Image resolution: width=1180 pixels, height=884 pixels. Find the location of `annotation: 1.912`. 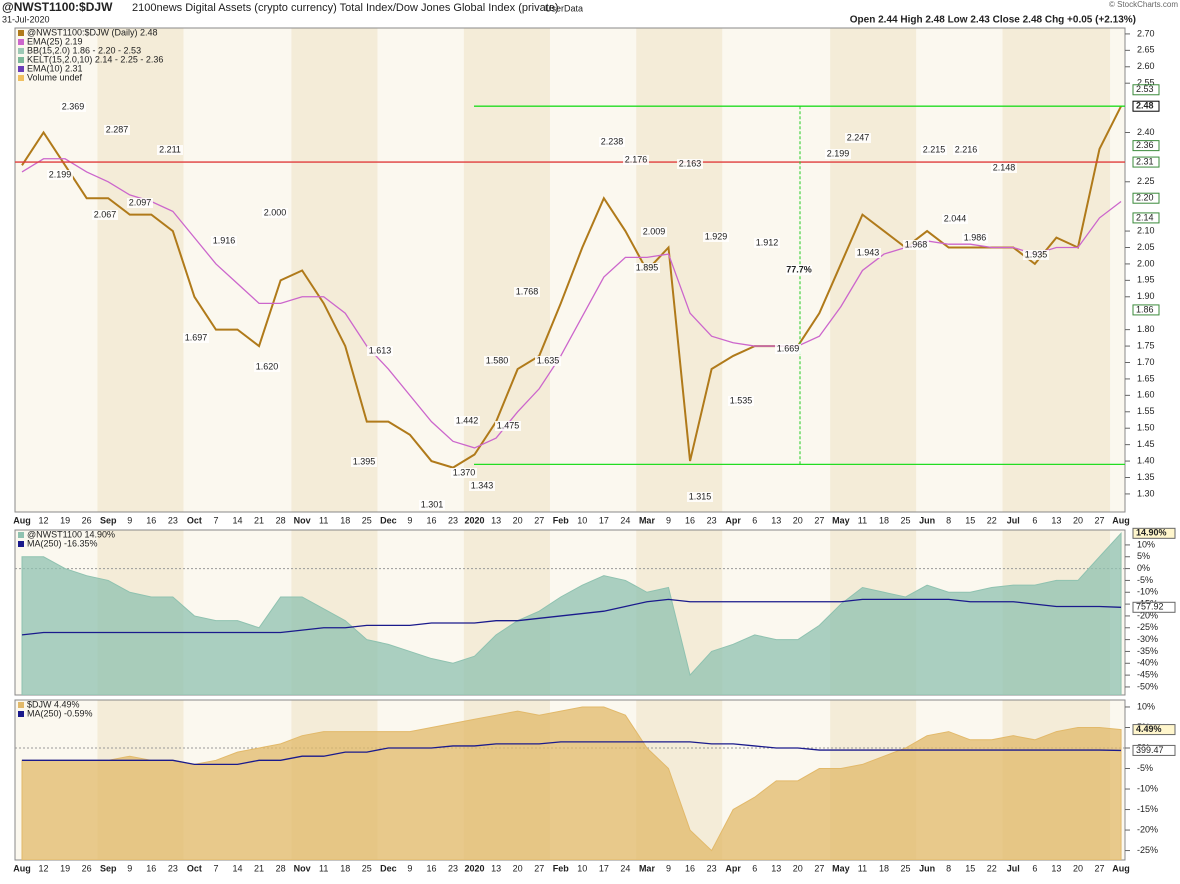

annotation: 1.912 is located at coordinates (767, 242).